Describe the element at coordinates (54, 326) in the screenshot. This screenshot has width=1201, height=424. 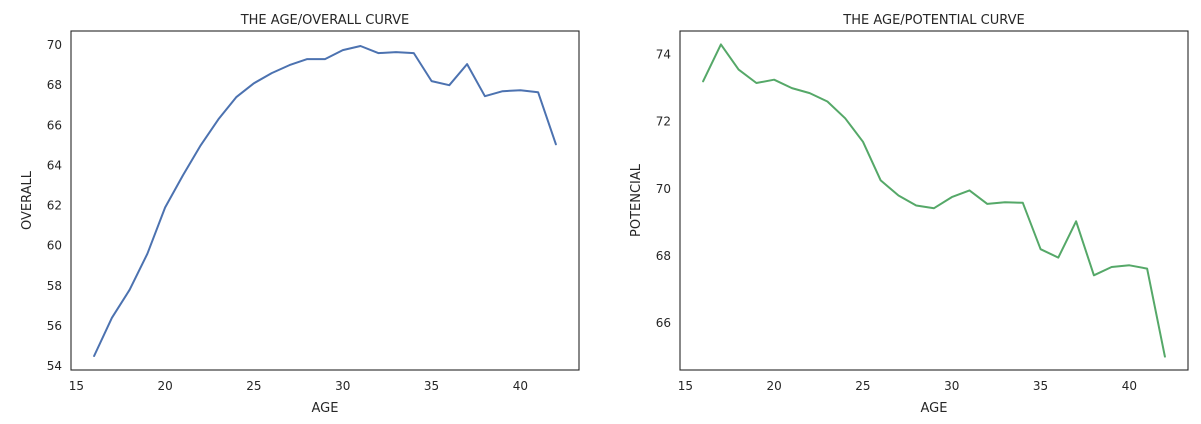
I see `y-tick-label: 56` at that location.